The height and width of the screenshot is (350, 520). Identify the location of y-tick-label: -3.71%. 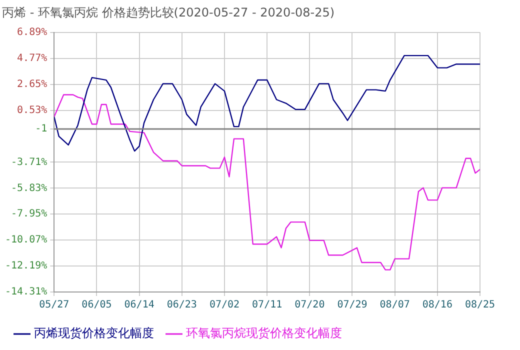
(29, 162).